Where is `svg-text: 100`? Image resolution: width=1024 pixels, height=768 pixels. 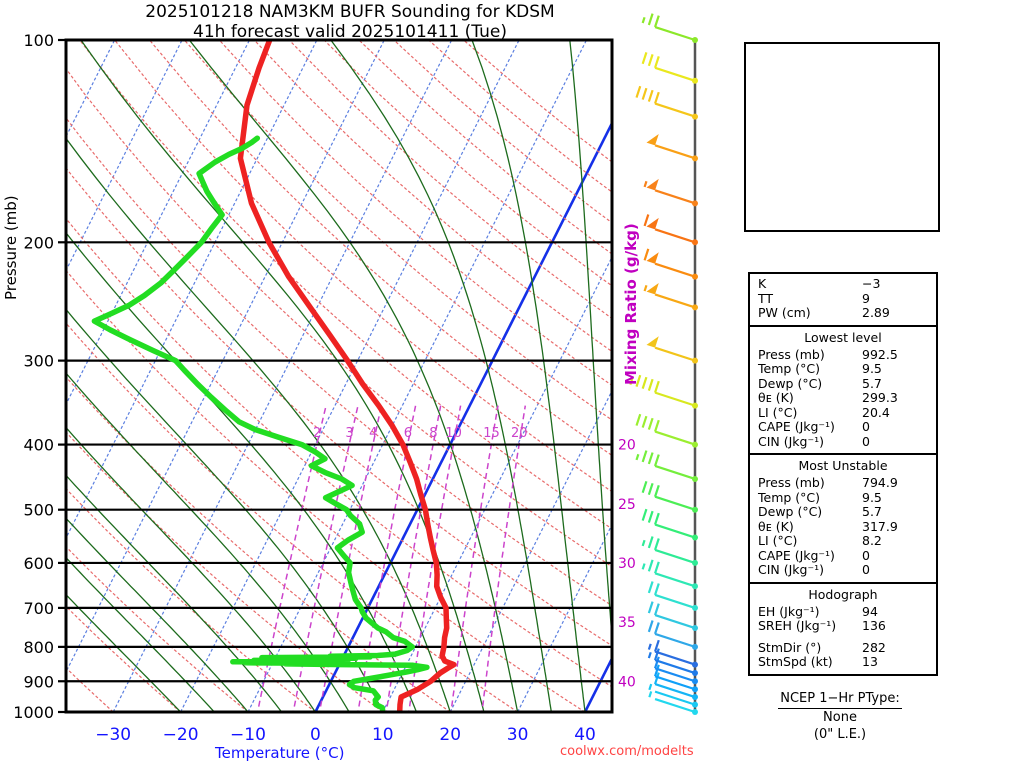 svg-text: 100 is located at coordinates (38, 40).